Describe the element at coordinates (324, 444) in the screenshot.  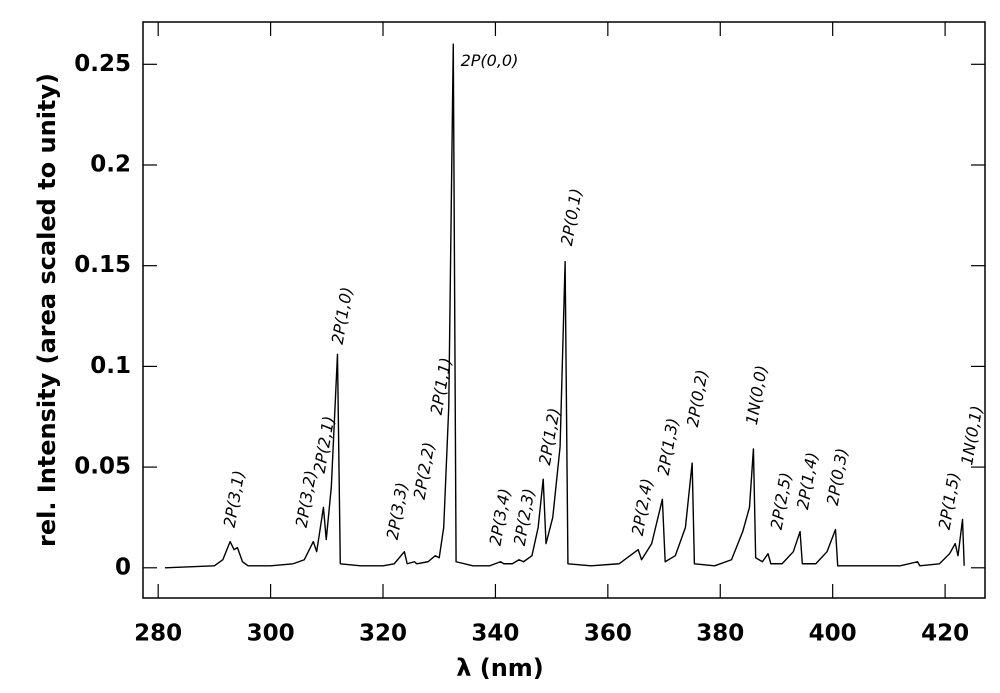
I see `peak-label: 2P(2,1)` at that location.